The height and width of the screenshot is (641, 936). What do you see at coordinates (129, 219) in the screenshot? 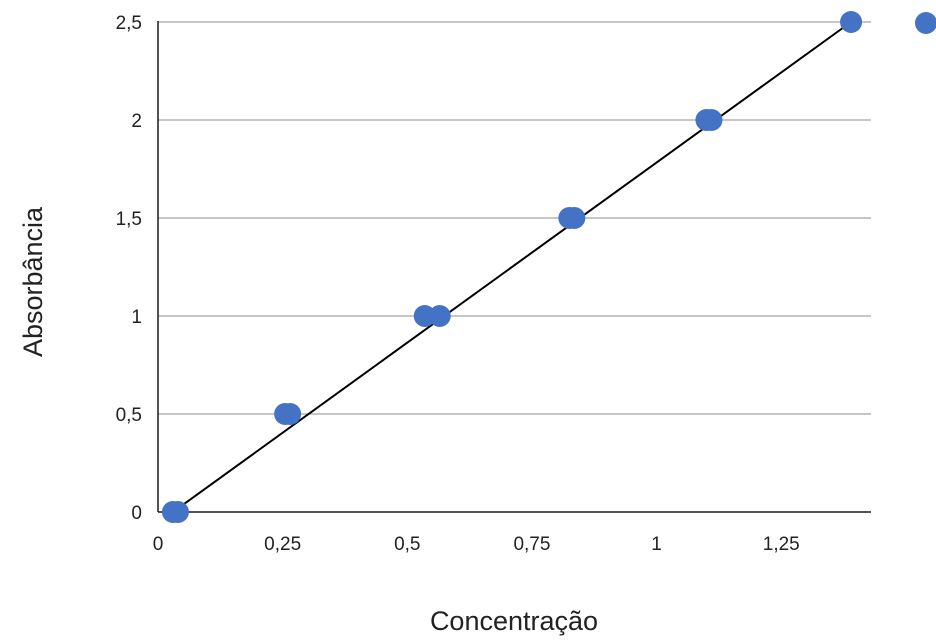
I see `y-tick-label: 1,5` at bounding box center [129, 219].